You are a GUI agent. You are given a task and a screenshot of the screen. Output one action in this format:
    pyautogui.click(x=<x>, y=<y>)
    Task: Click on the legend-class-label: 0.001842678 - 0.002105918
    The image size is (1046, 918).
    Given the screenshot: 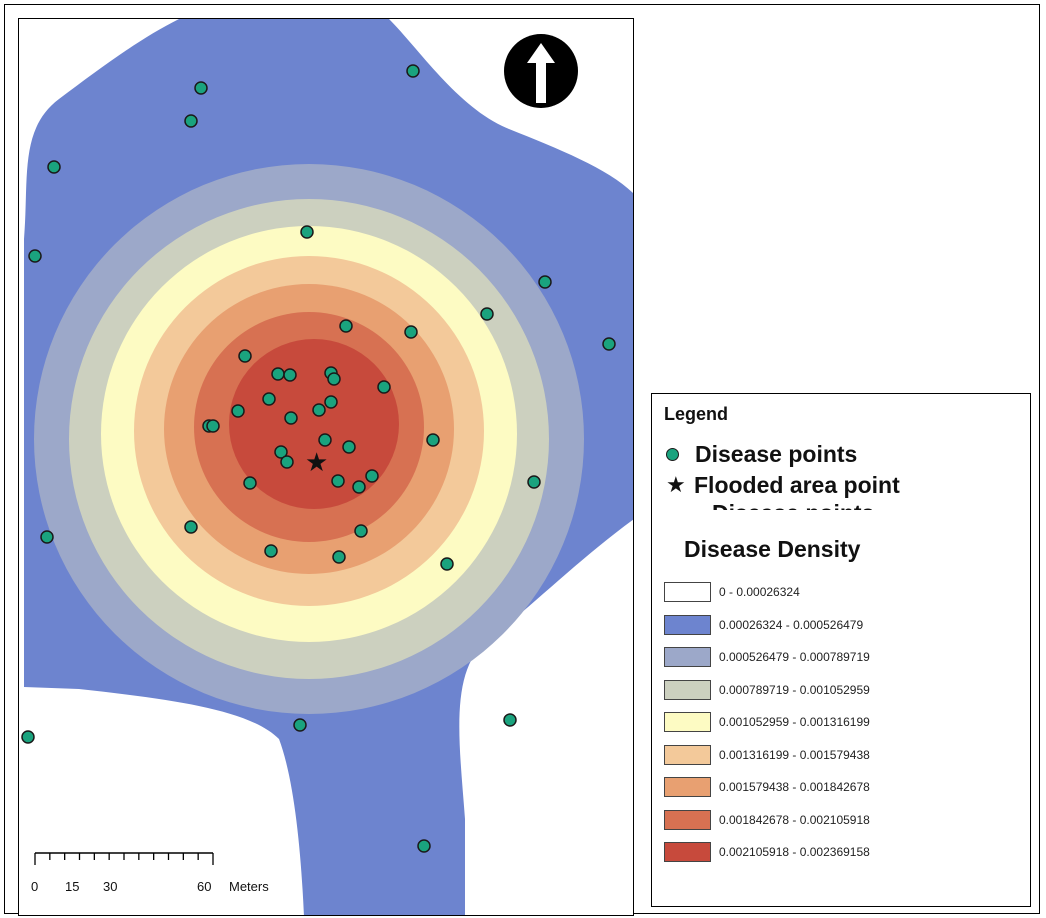 What is the action you would take?
    pyautogui.click(x=794, y=819)
    